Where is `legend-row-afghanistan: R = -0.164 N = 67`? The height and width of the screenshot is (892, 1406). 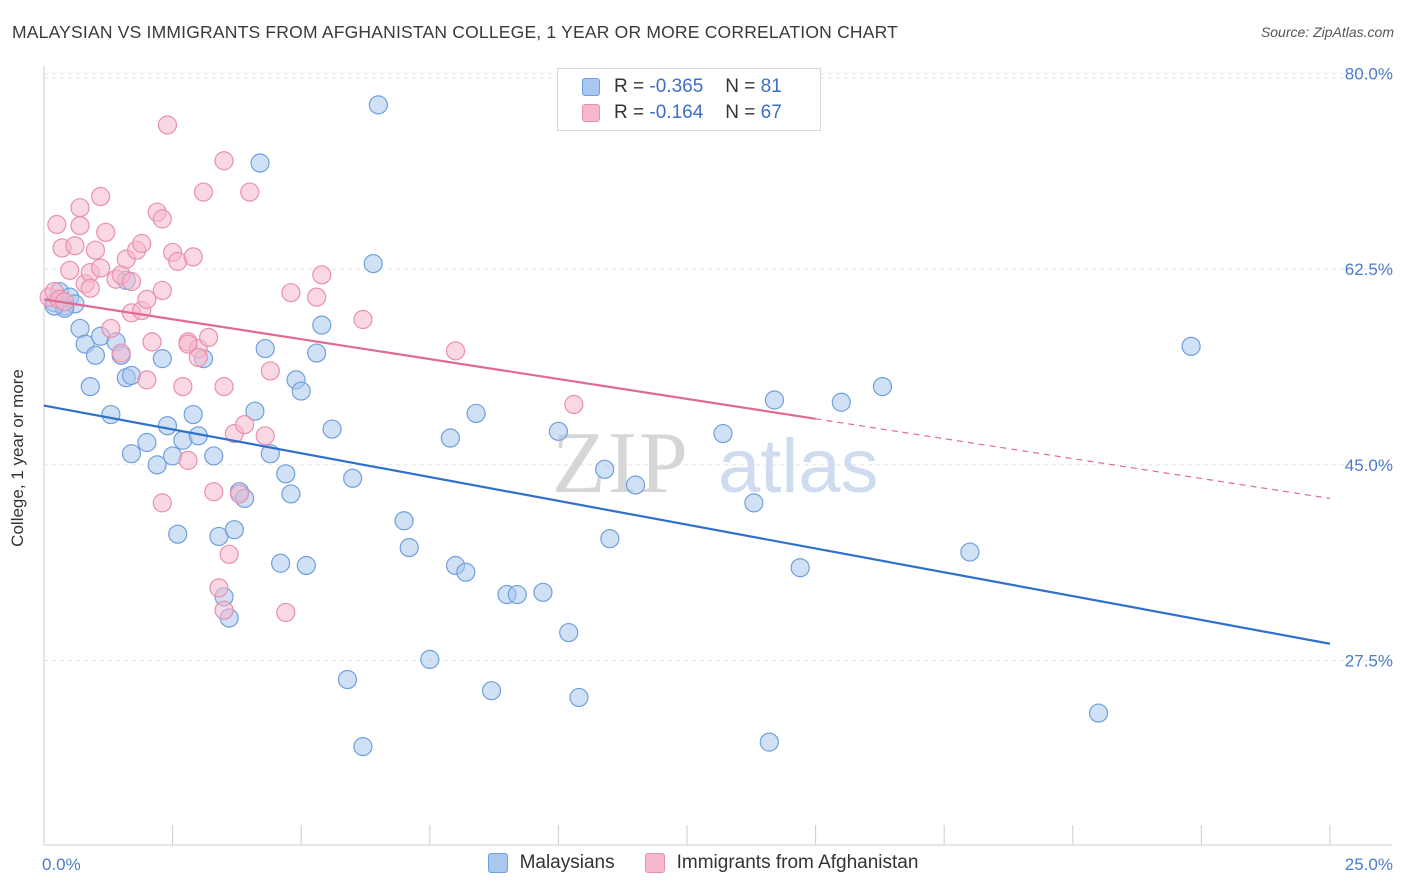 legend-row-afghanistan: R = -0.164 N = 67 is located at coordinates (682, 113).